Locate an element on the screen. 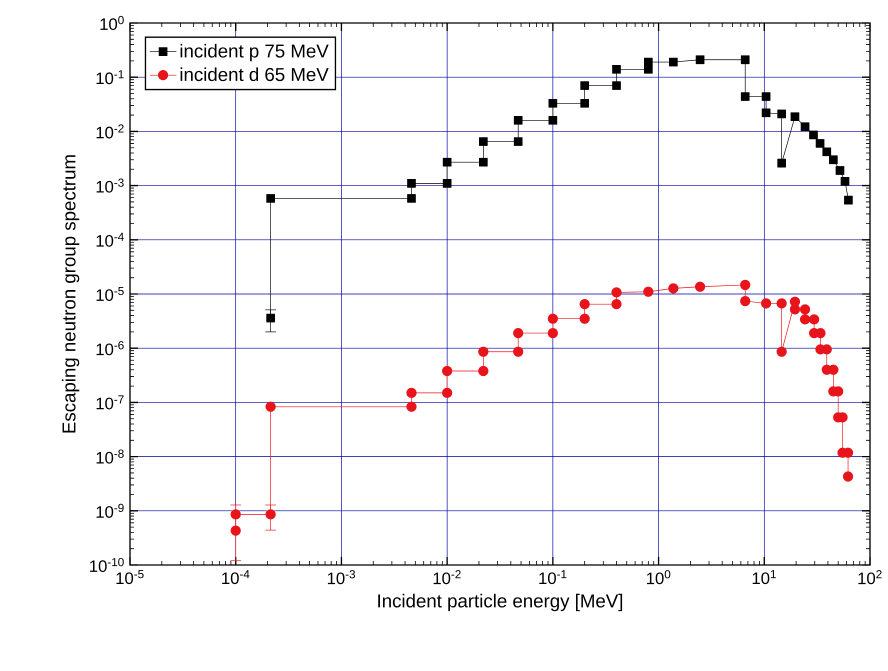 This screenshot has height=671, width=888. y-tick-label: 10$^{-3}$ is located at coordinates (110, 185).